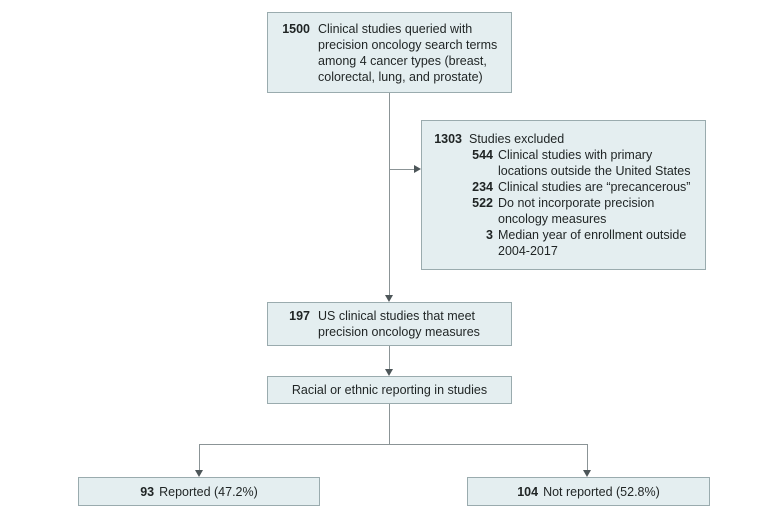 This screenshot has width=780, height=519. I want to click on excluded-count: 1303, so click(448, 139).